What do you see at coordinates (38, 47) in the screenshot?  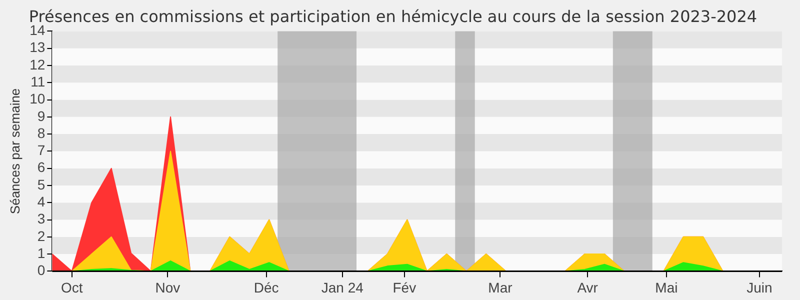 I see `y-tick-label: 13` at bounding box center [38, 47].